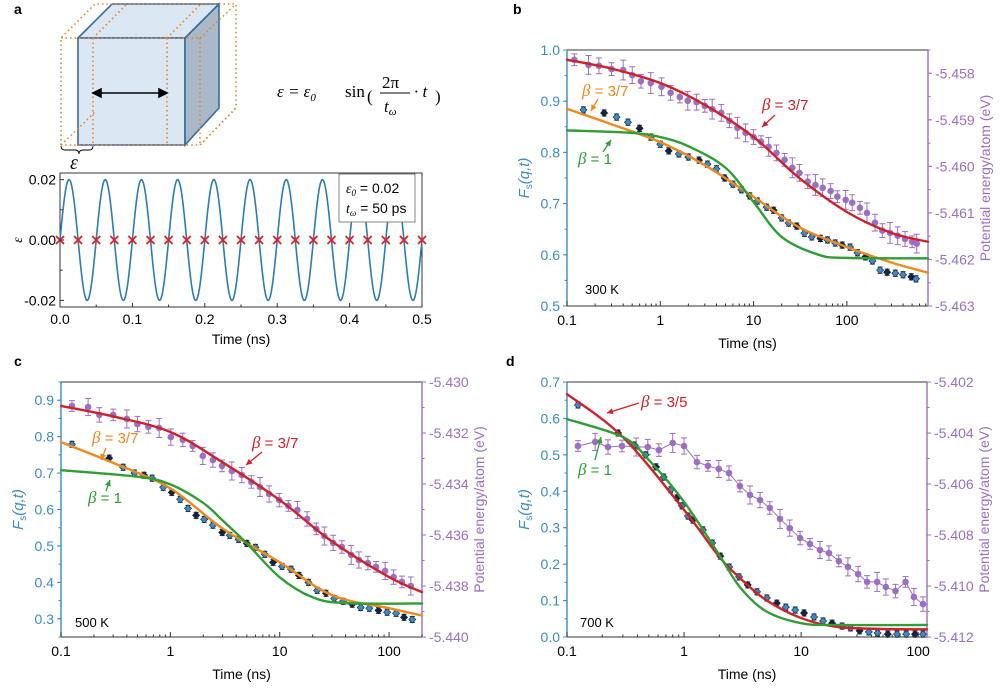  What do you see at coordinates (955, 259) in the screenshot?
I see `right-y-tick-label: -5.462` at bounding box center [955, 259].